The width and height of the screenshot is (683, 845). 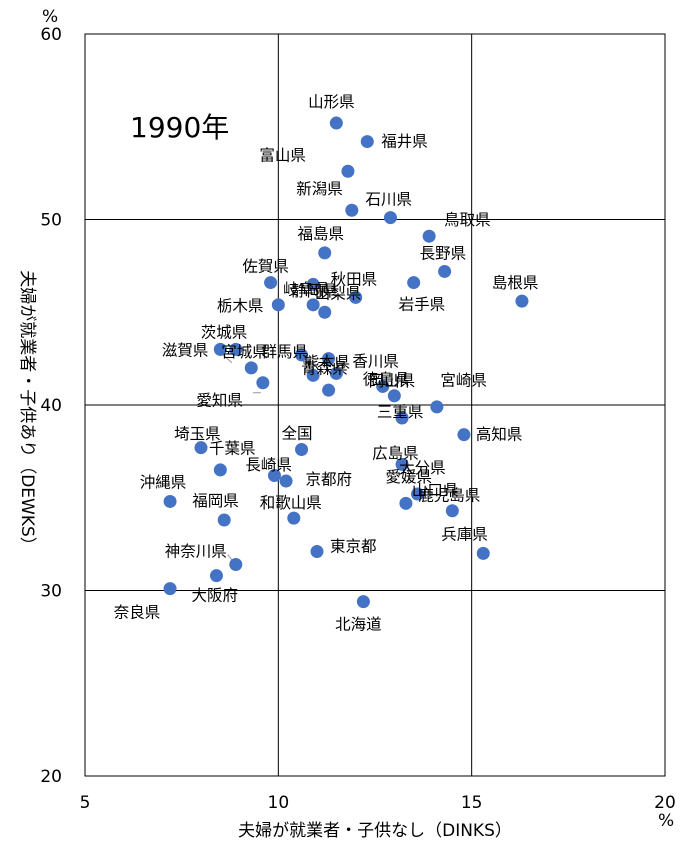 What do you see at coordinates (435, 490) in the screenshot?
I see `point-label: 山口県` at bounding box center [435, 490].